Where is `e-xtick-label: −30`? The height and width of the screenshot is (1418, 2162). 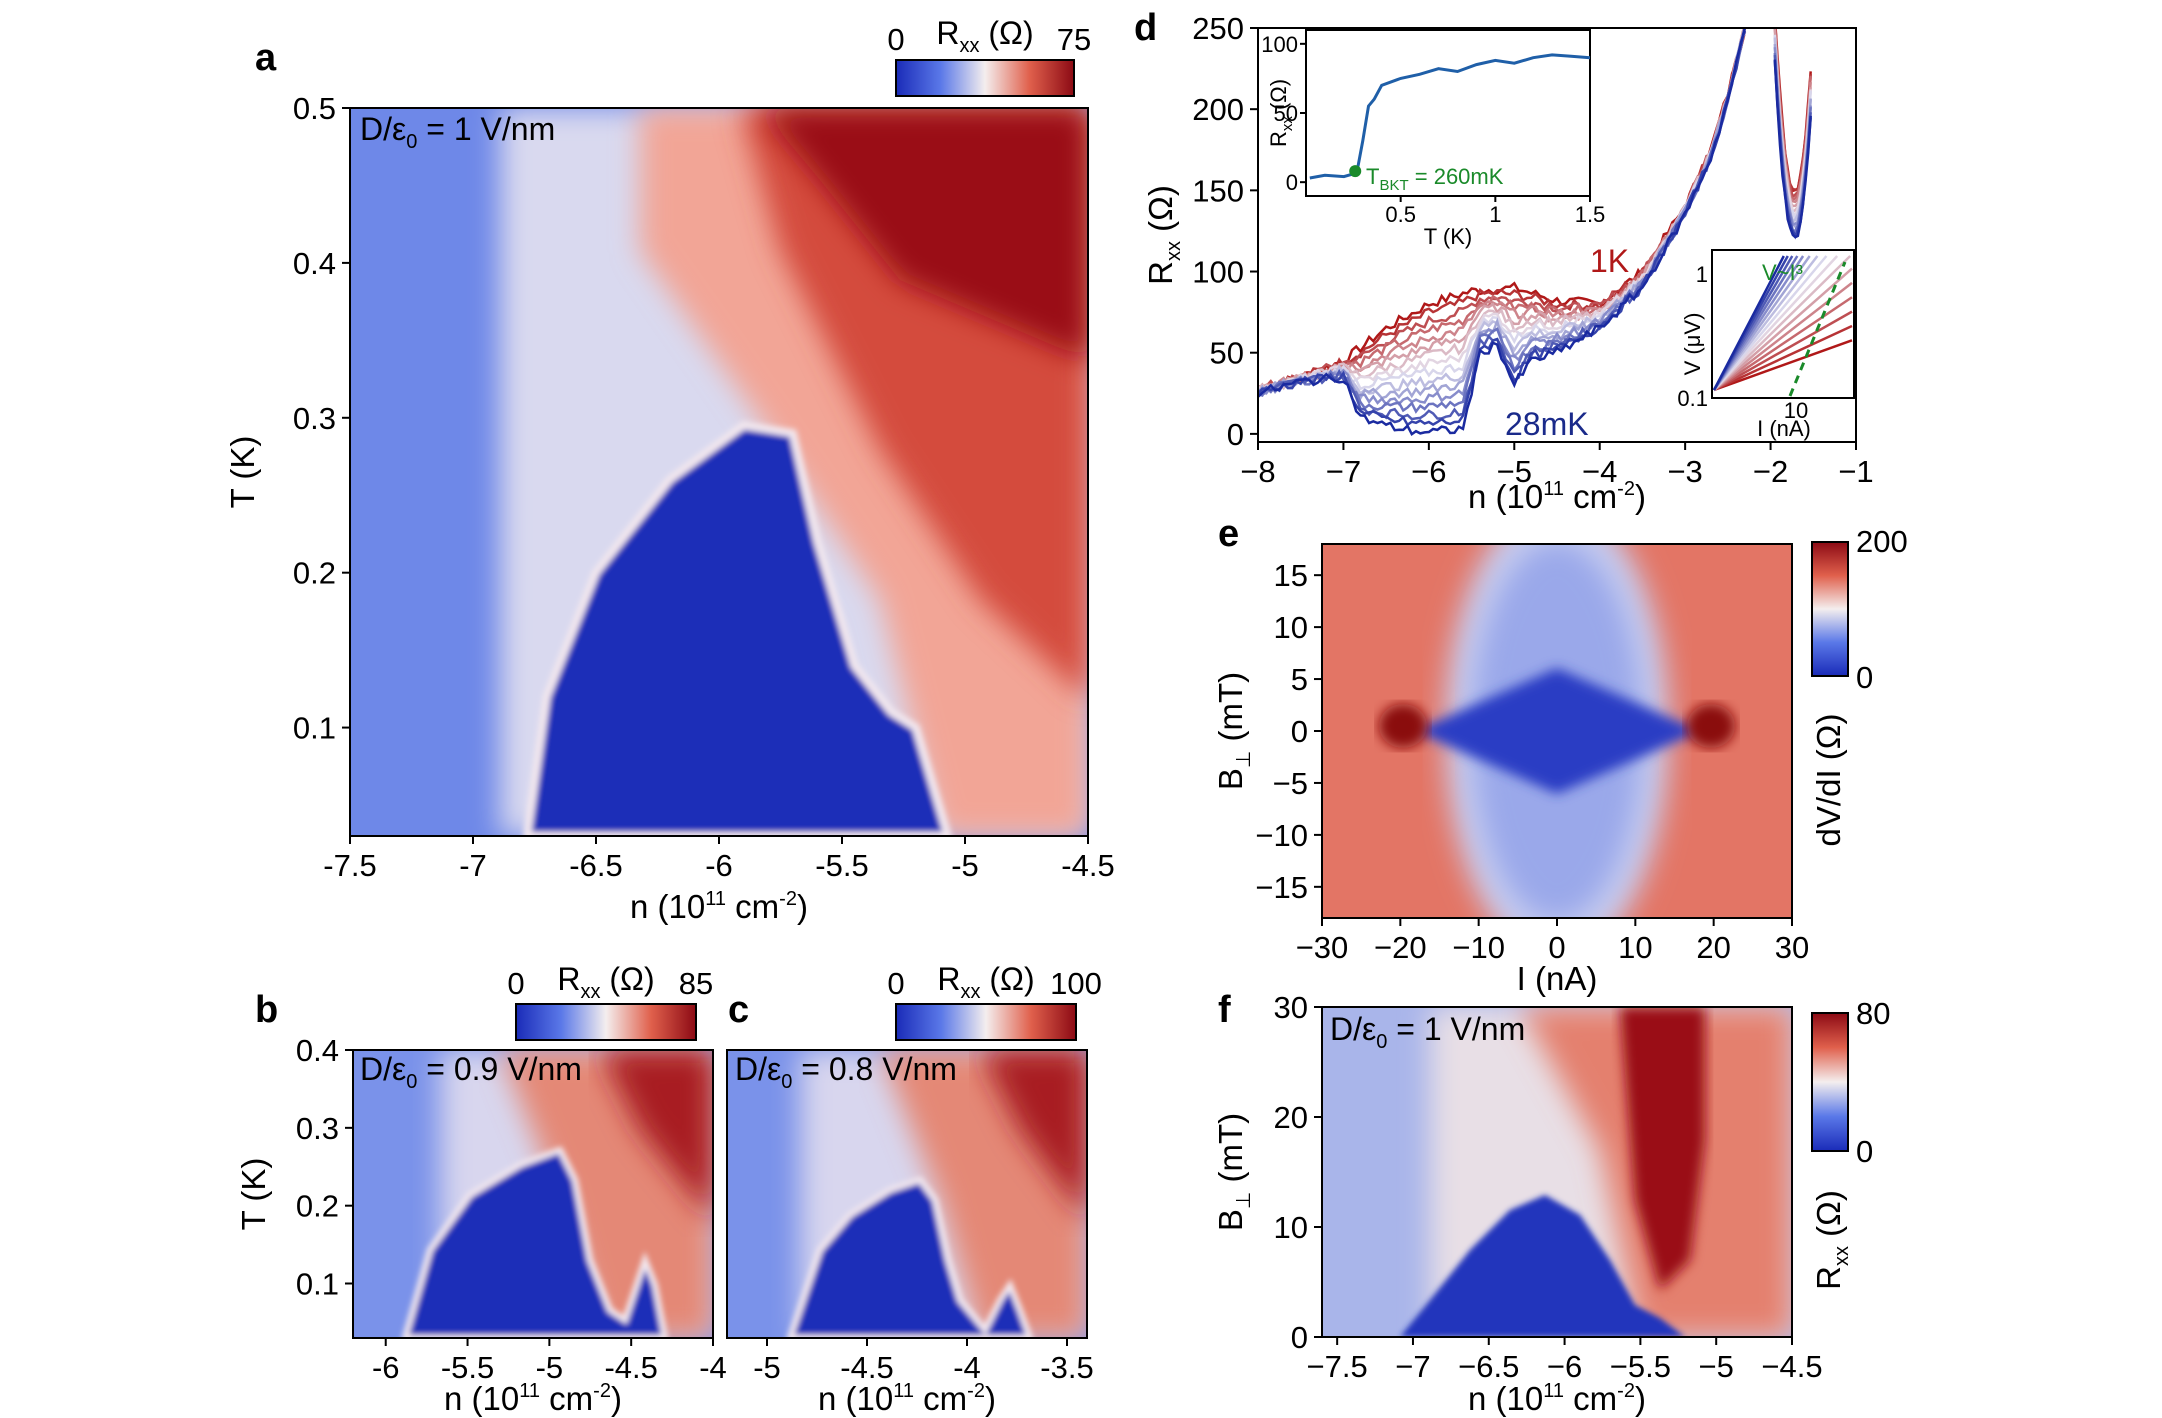 e-xtick-label: −30 is located at coordinates (1322, 947).